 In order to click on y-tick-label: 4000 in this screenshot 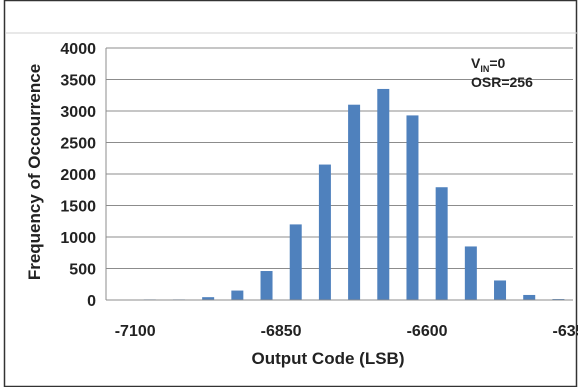, I will do `click(78, 49)`.